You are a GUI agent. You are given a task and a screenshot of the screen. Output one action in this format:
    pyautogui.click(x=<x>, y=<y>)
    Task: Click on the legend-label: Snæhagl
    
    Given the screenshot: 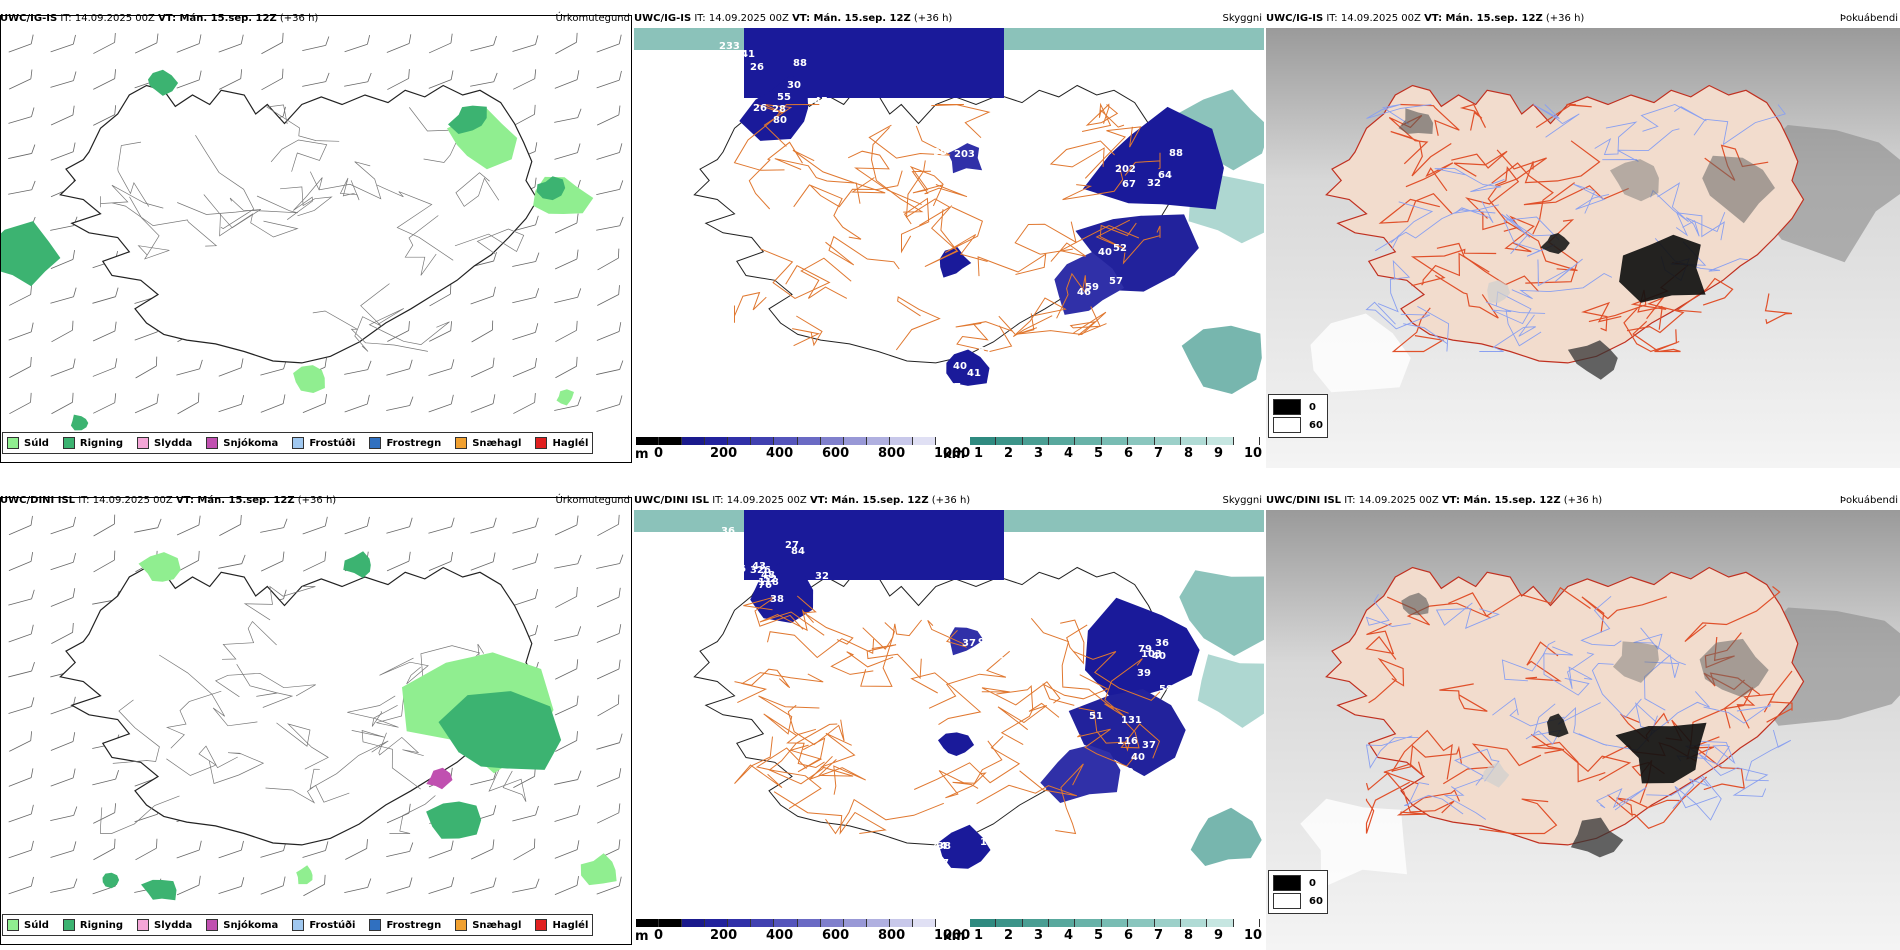 What is the action you would take?
    pyautogui.click(x=497, y=925)
    